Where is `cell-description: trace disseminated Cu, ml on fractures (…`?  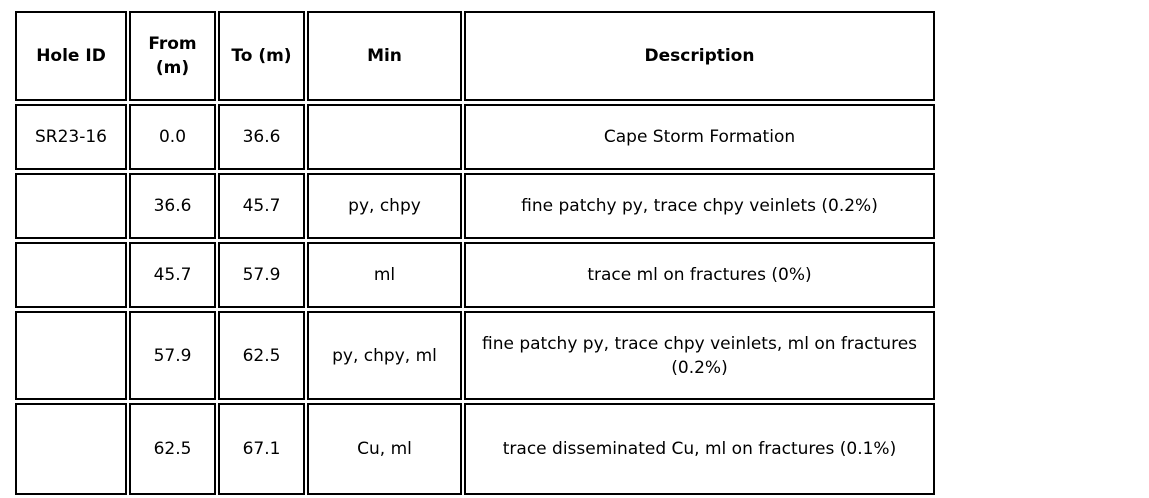
cell-description: trace disseminated Cu, ml on fractures (… is located at coordinates (699, 449).